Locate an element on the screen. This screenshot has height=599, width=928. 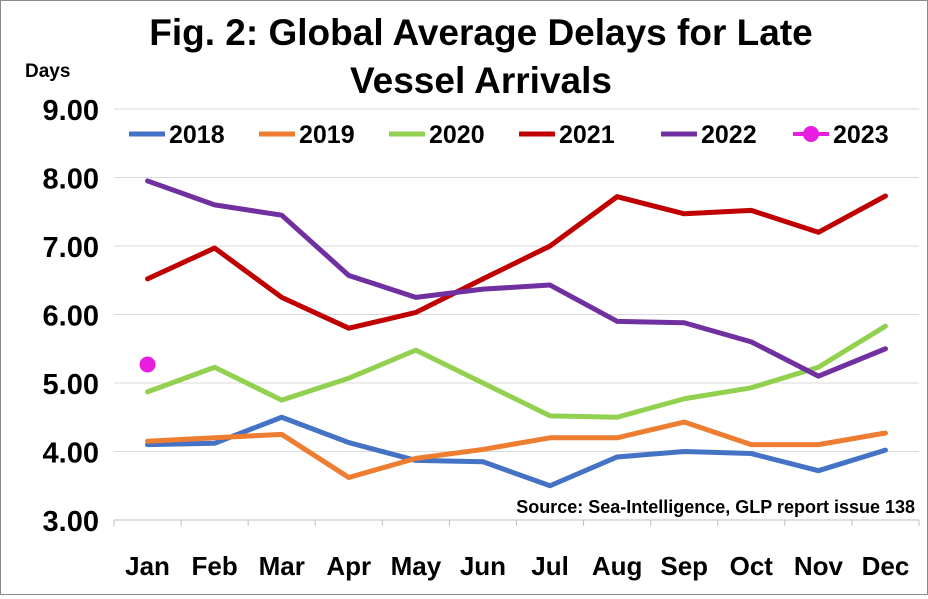
series-line-2020 is located at coordinates (516, 371).